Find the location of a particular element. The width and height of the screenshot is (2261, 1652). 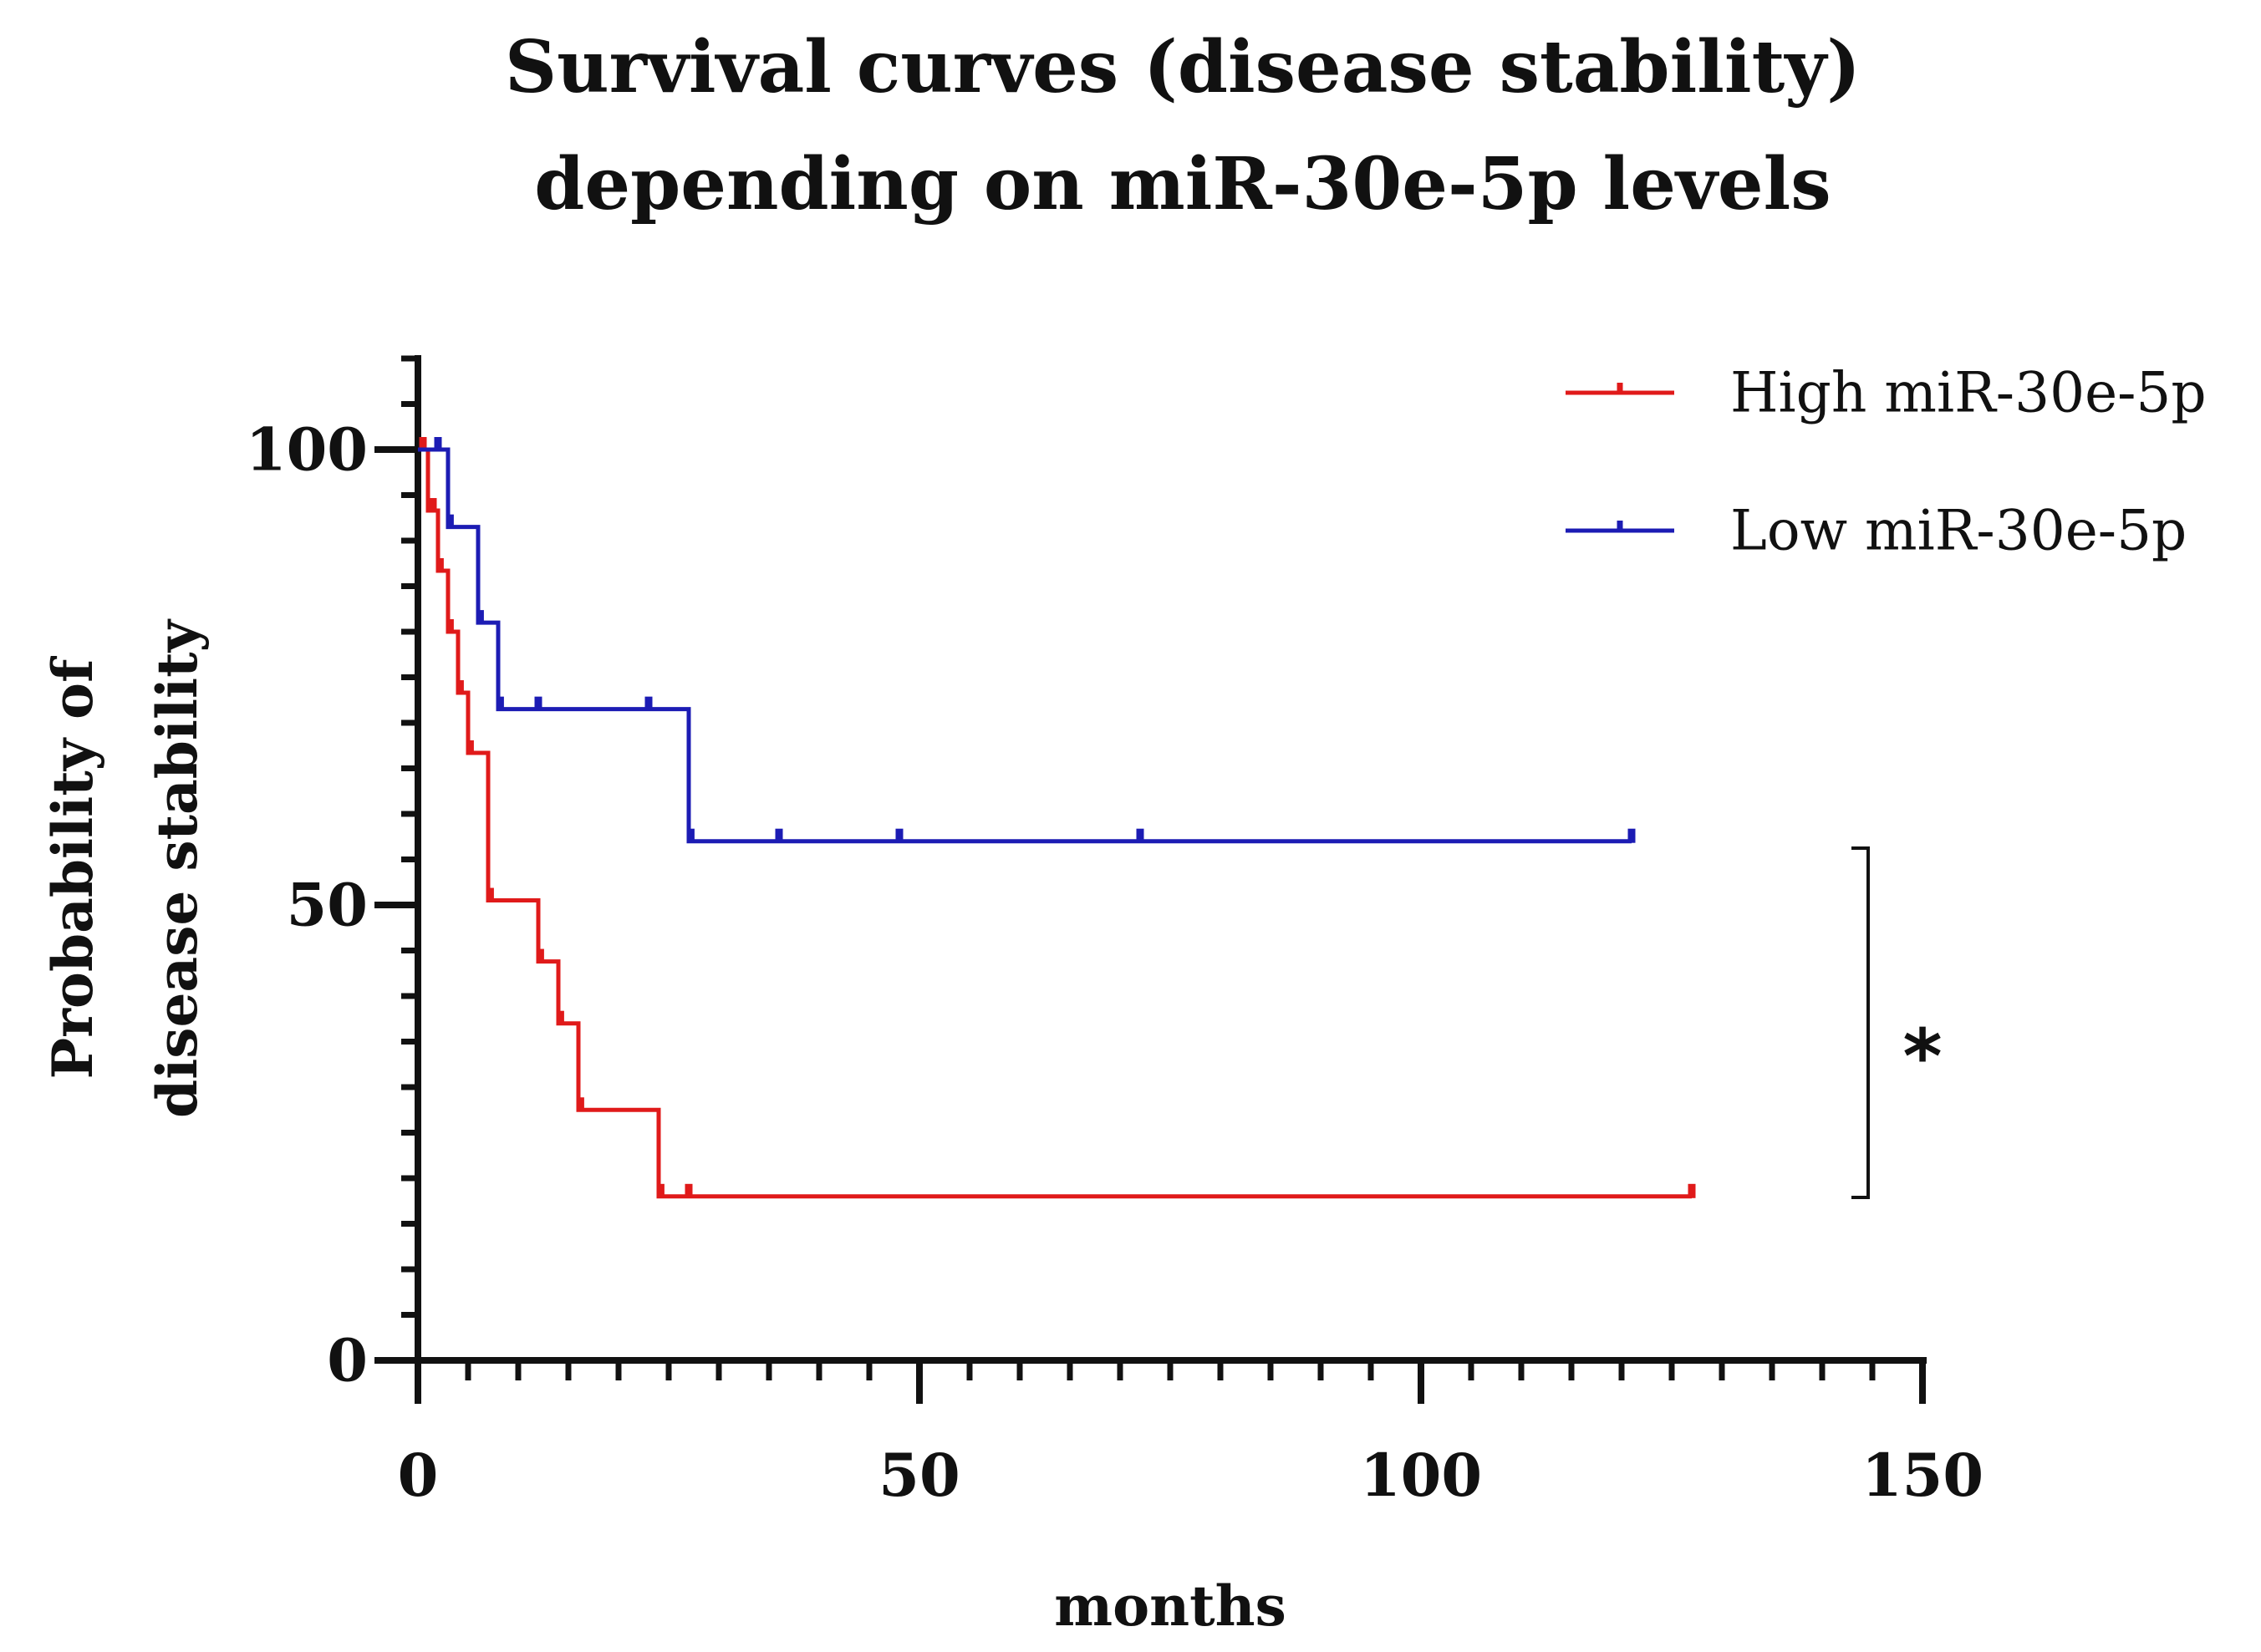

y-major-ticks is located at coordinates (396, 905).